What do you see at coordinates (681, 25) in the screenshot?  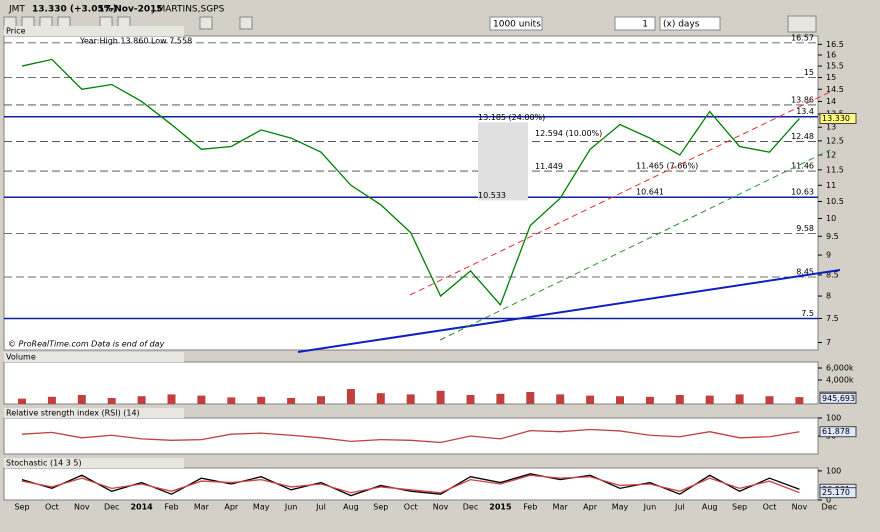 I see `period-unit: (x) days` at bounding box center [681, 25].